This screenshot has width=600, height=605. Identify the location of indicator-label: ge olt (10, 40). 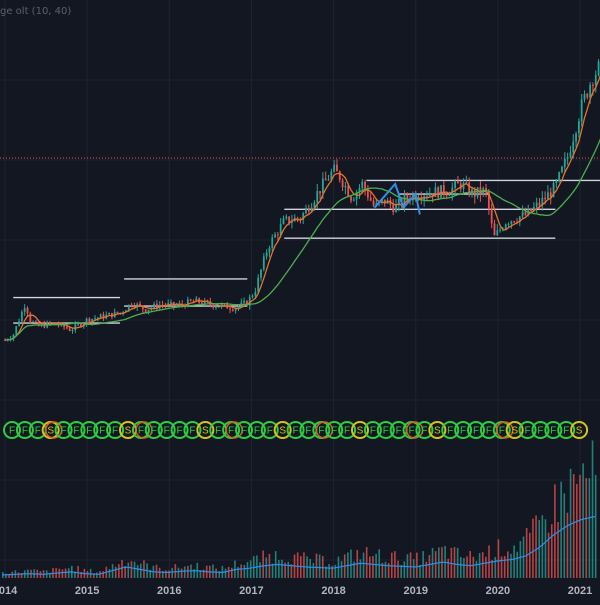
(36, 11).